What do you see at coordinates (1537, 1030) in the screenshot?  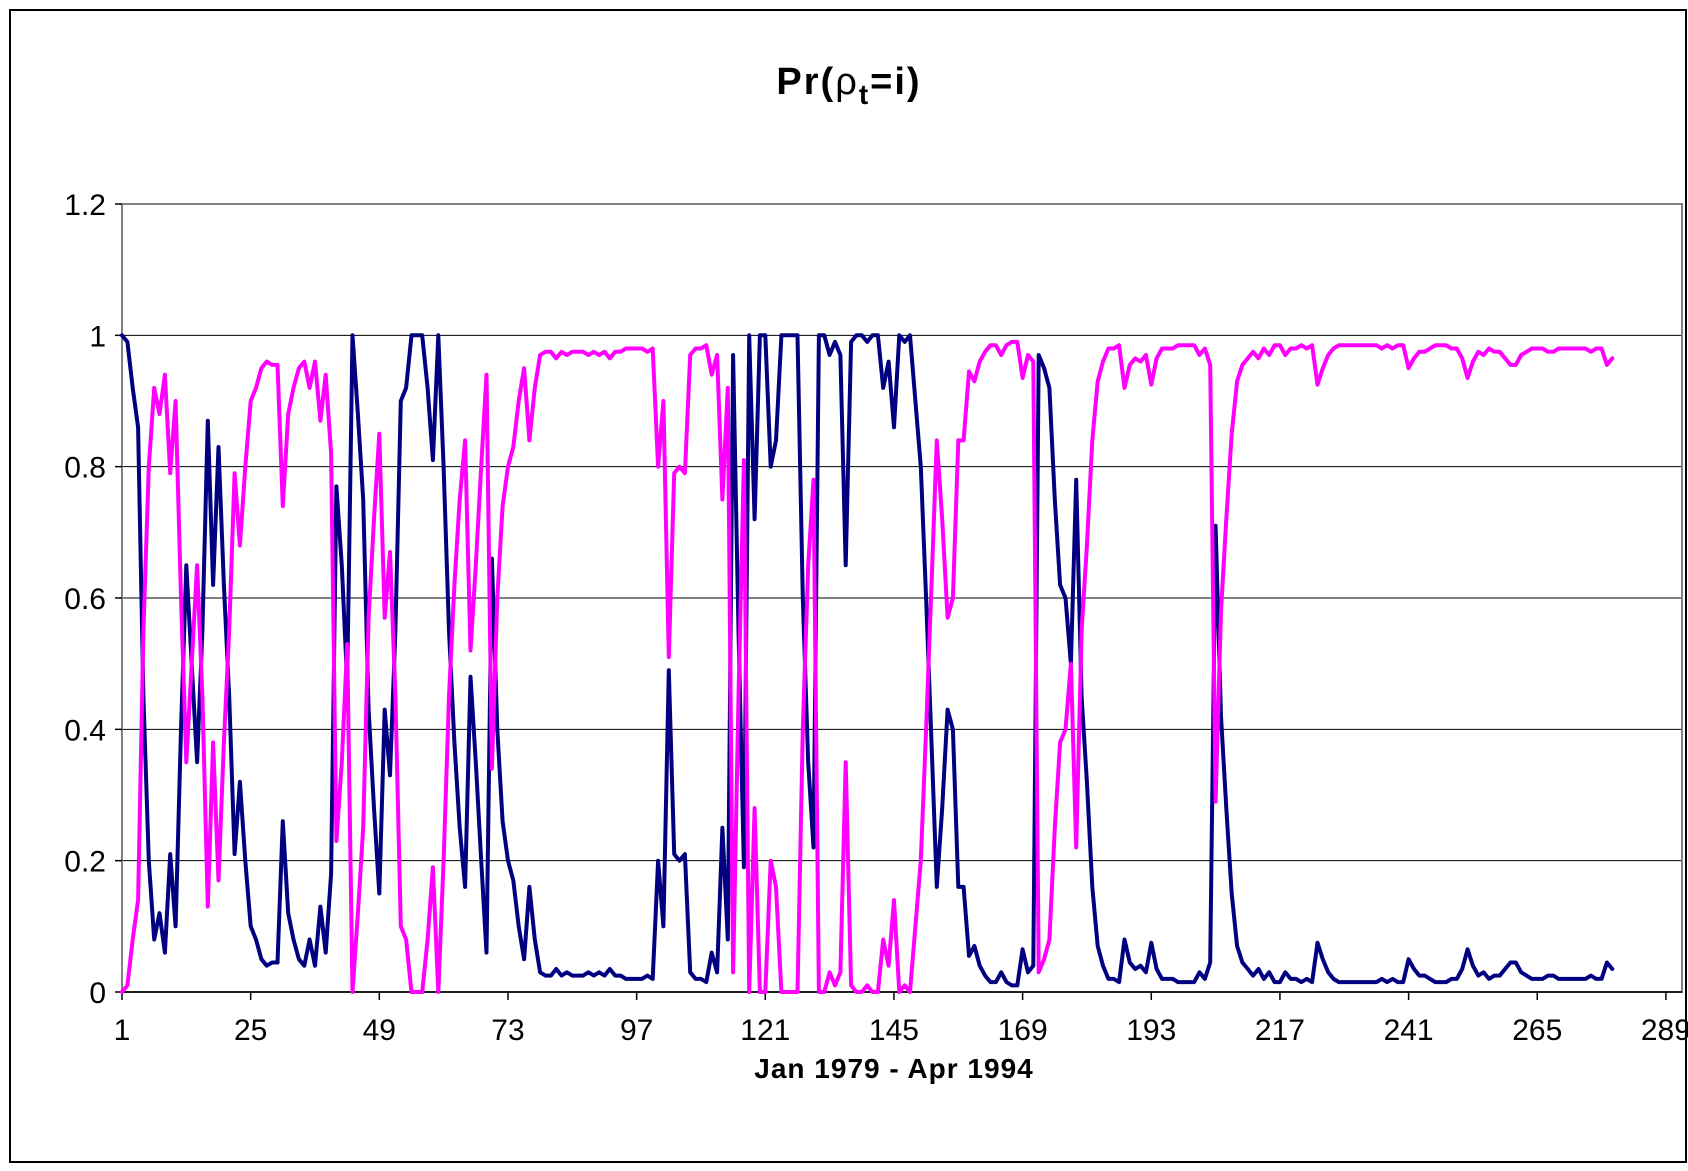 I see `x-tick-label: 265` at bounding box center [1537, 1030].